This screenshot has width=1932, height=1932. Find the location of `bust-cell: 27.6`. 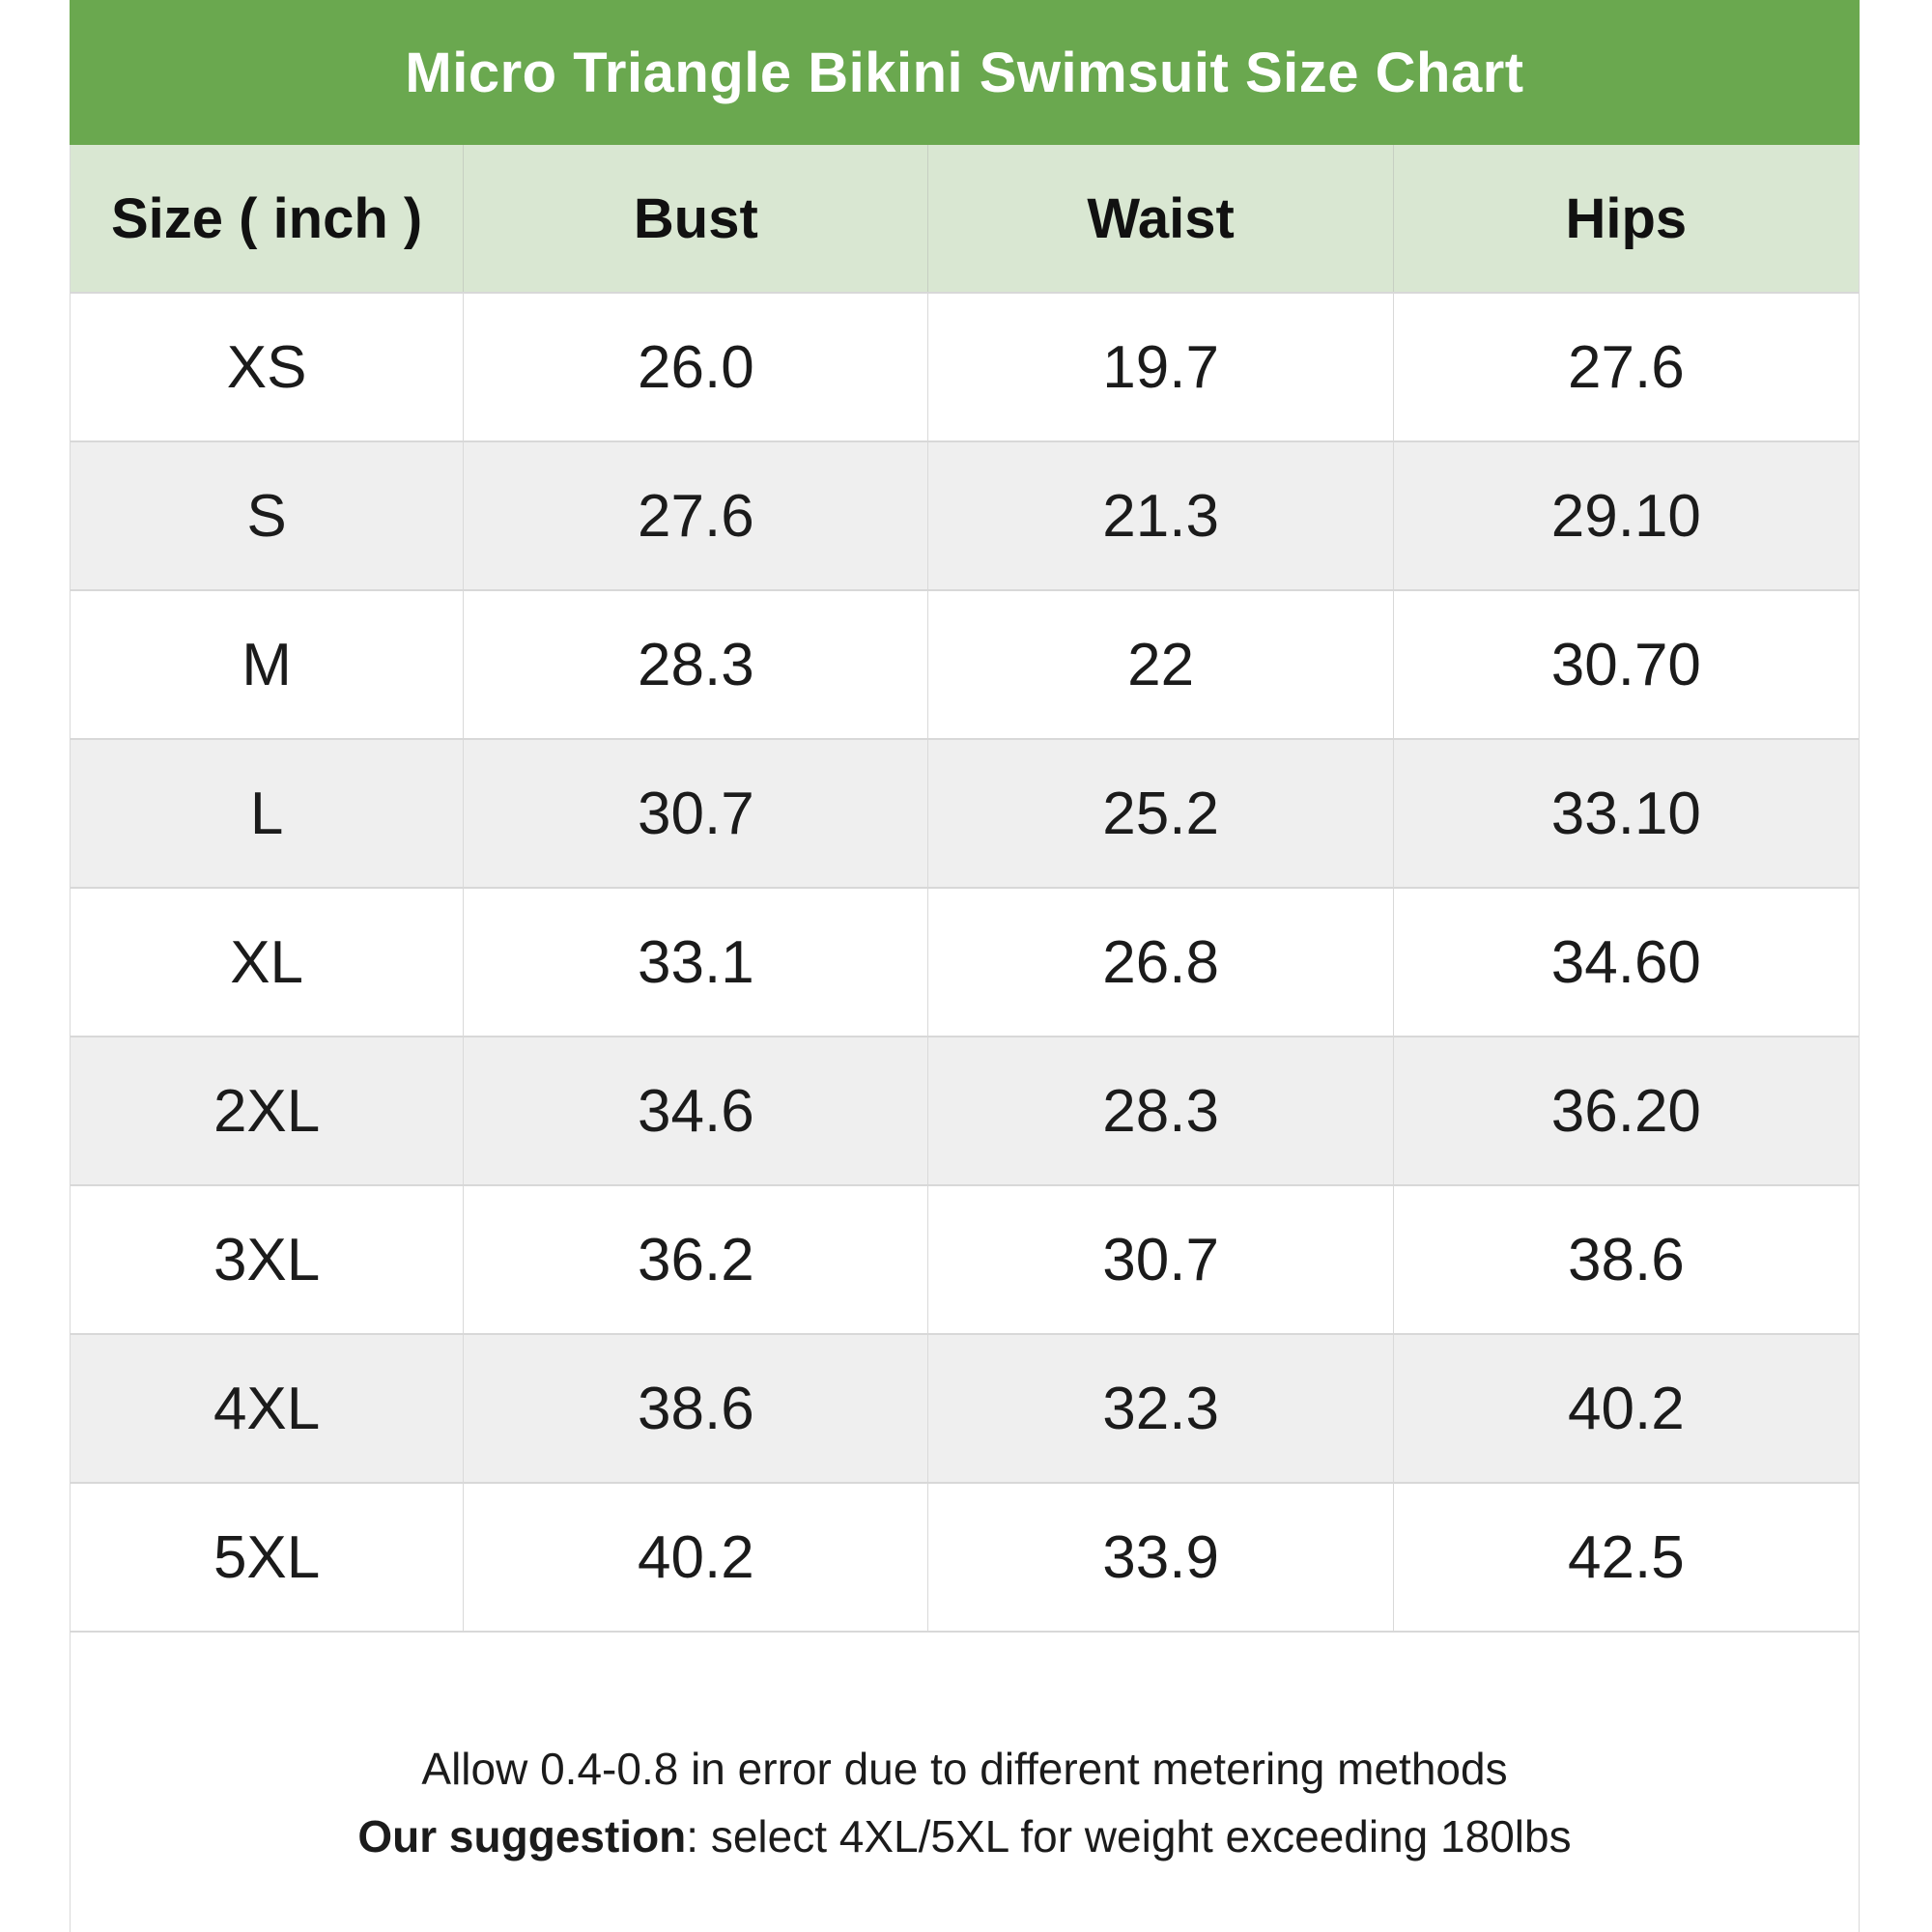

bust-cell: 27.6 is located at coordinates (696, 515).